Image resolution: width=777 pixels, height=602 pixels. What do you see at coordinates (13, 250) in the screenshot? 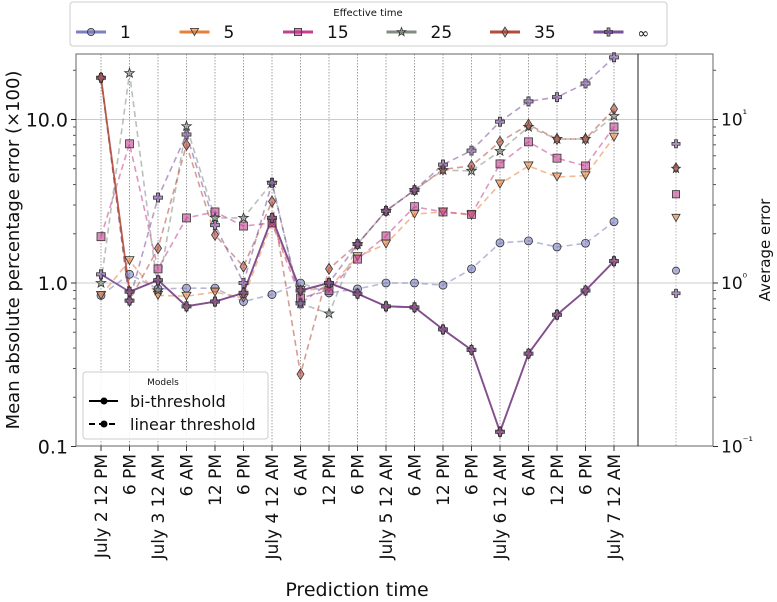
I see `y-axis-label: Mean absolute percentage error (×100)` at bounding box center [13, 250].